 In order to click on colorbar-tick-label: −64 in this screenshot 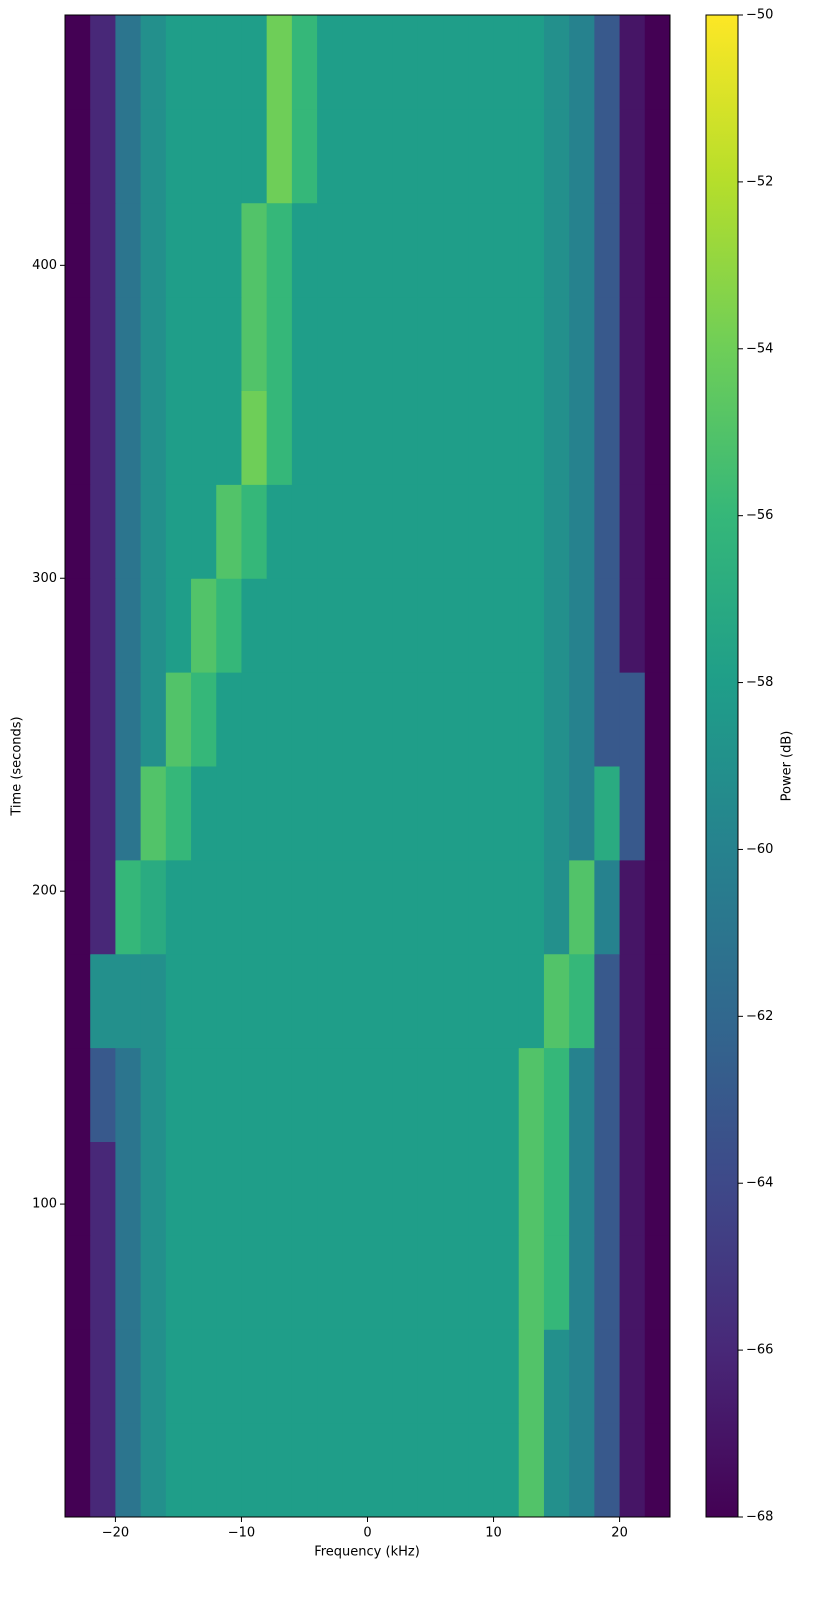, I will do `click(759, 1183)`.